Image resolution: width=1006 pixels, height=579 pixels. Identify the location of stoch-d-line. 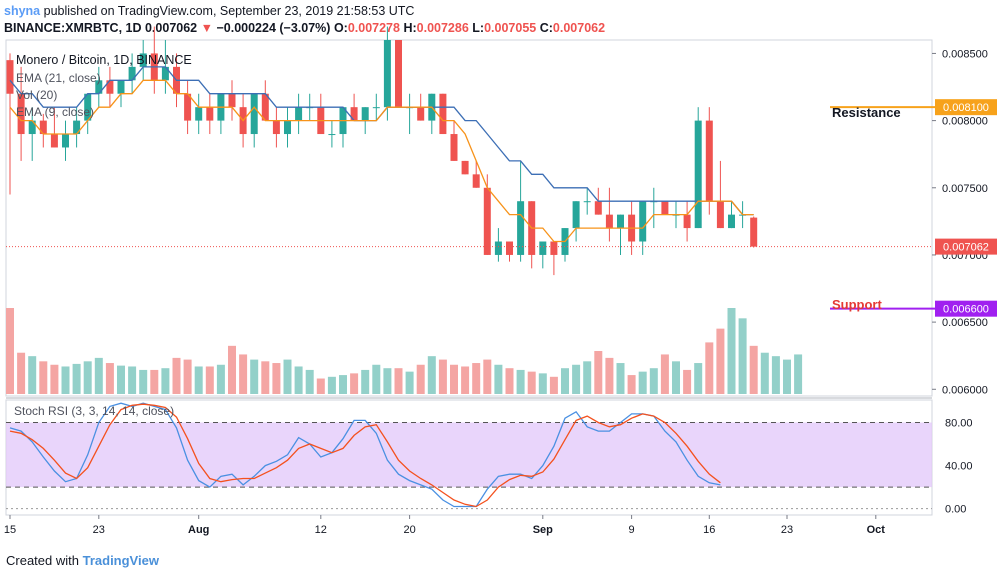
(365, 455).